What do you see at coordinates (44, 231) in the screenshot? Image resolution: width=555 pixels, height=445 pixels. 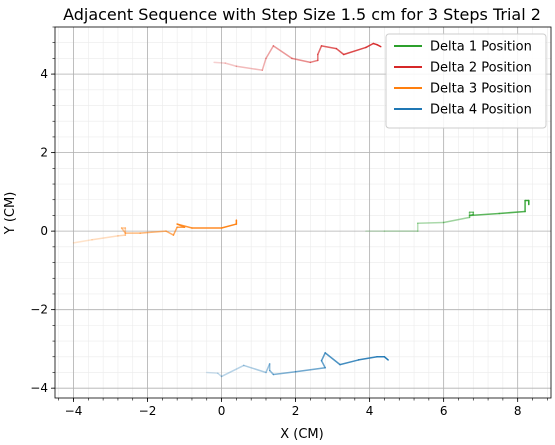 I see `y-tick-label: 0` at bounding box center [44, 231].